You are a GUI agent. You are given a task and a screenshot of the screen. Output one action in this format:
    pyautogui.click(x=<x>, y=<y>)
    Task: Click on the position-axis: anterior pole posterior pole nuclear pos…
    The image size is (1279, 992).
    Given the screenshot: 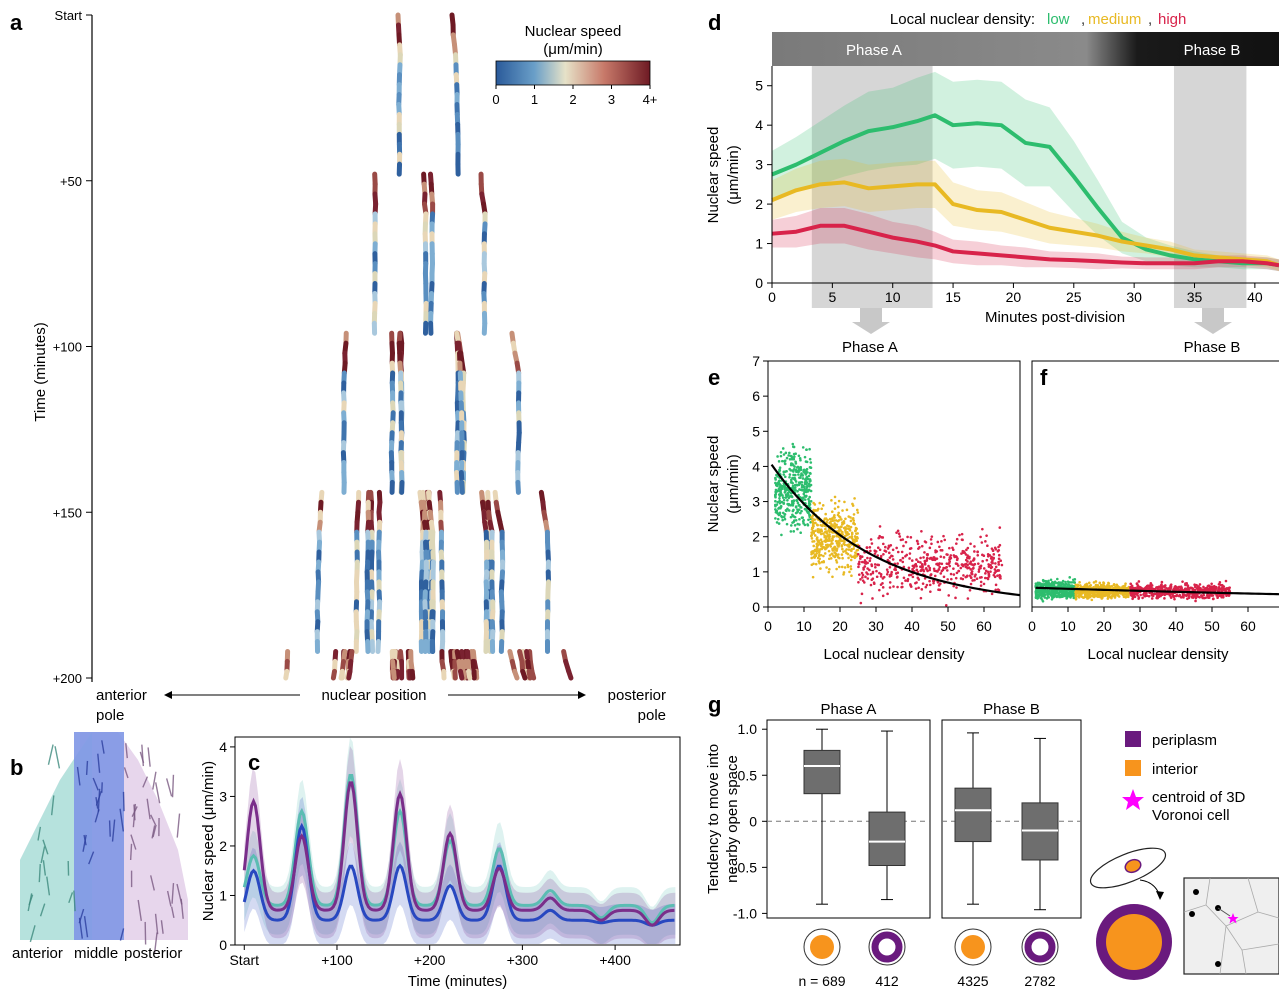 What is the action you would take?
    pyautogui.click(x=381, y=705)
    